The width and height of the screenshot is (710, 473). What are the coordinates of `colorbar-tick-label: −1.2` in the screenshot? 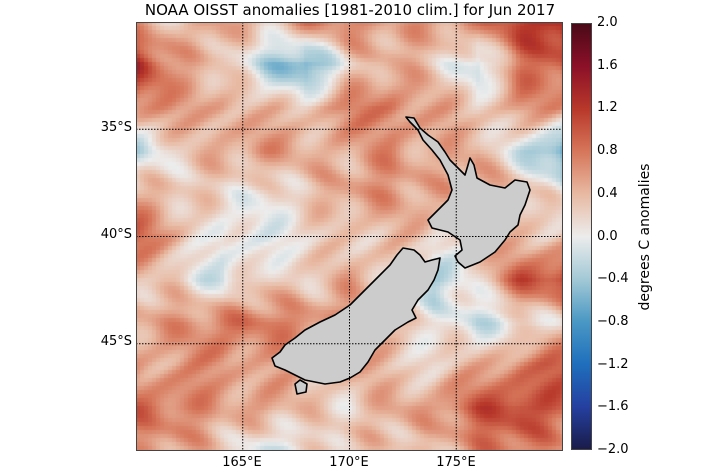 It's located at (613, 364).